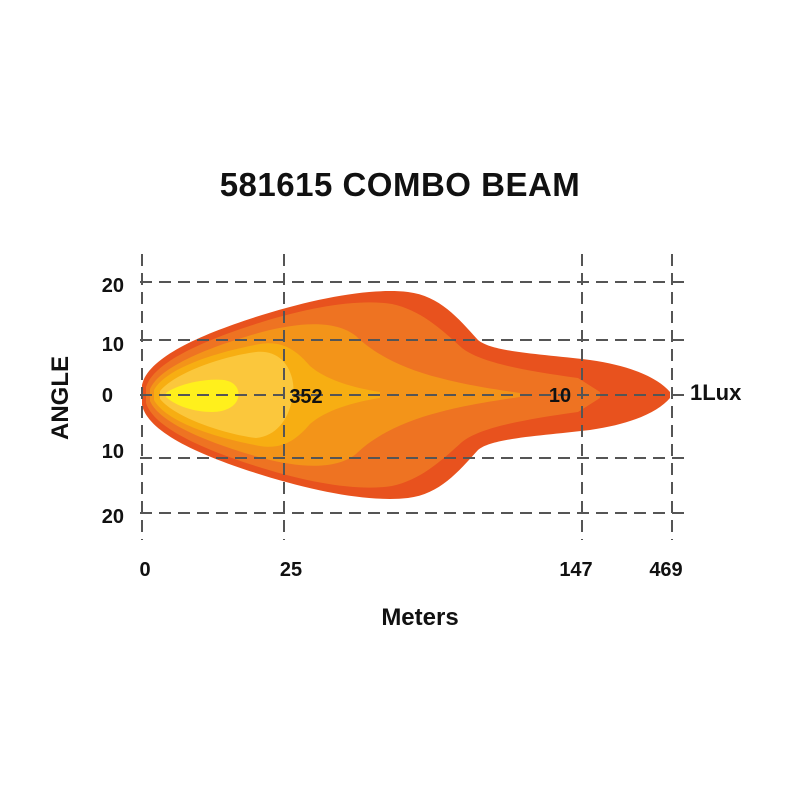  I want to click on y-axis-title: ANGLE, so click(60, 398).